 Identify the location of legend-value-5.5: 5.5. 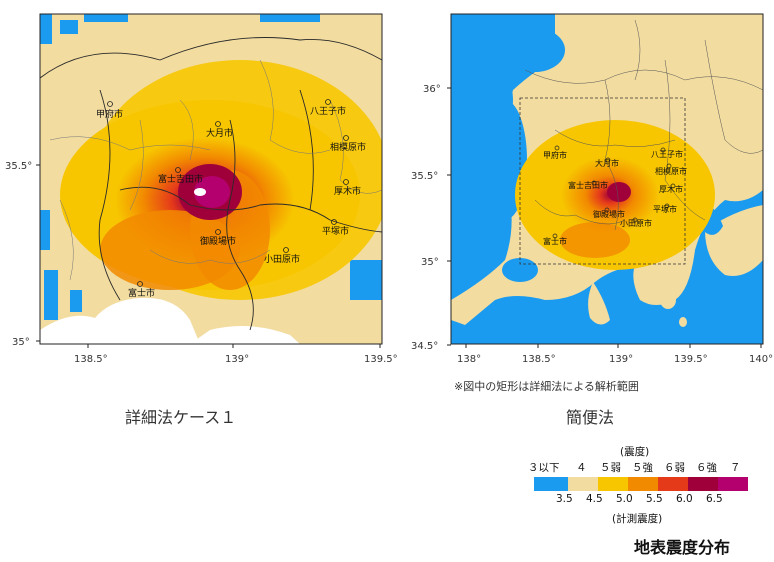
(654, 499).